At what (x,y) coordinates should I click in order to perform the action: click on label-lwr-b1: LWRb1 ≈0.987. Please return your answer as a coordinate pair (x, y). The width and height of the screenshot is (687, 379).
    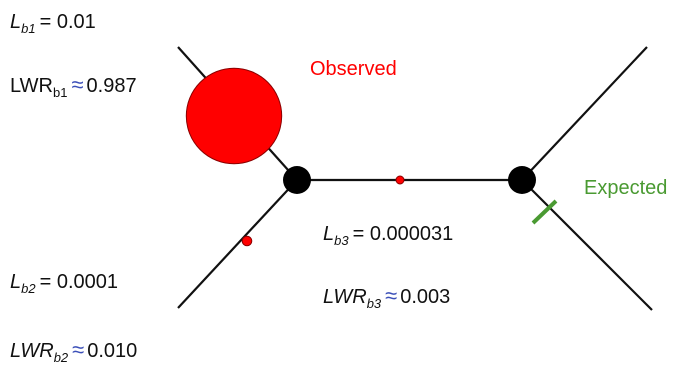
    Looking at the image, I should click on (73, 86).